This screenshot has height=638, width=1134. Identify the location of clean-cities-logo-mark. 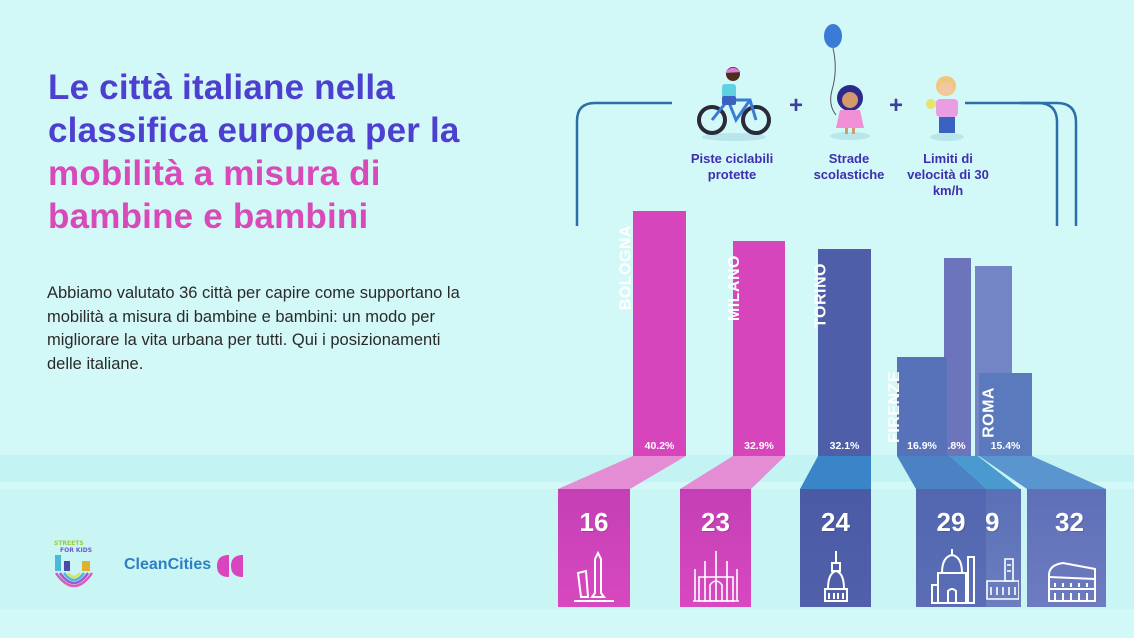
(230, 566).